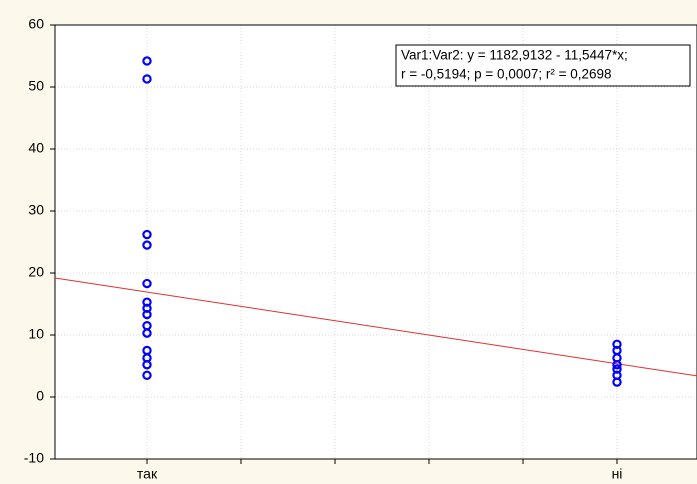 Image resolution: width=697 pixels, height=484 pixels. Describe the element at coordinates (617, 474) in the screenshot. I see `x-tick-label: ні` at that location.